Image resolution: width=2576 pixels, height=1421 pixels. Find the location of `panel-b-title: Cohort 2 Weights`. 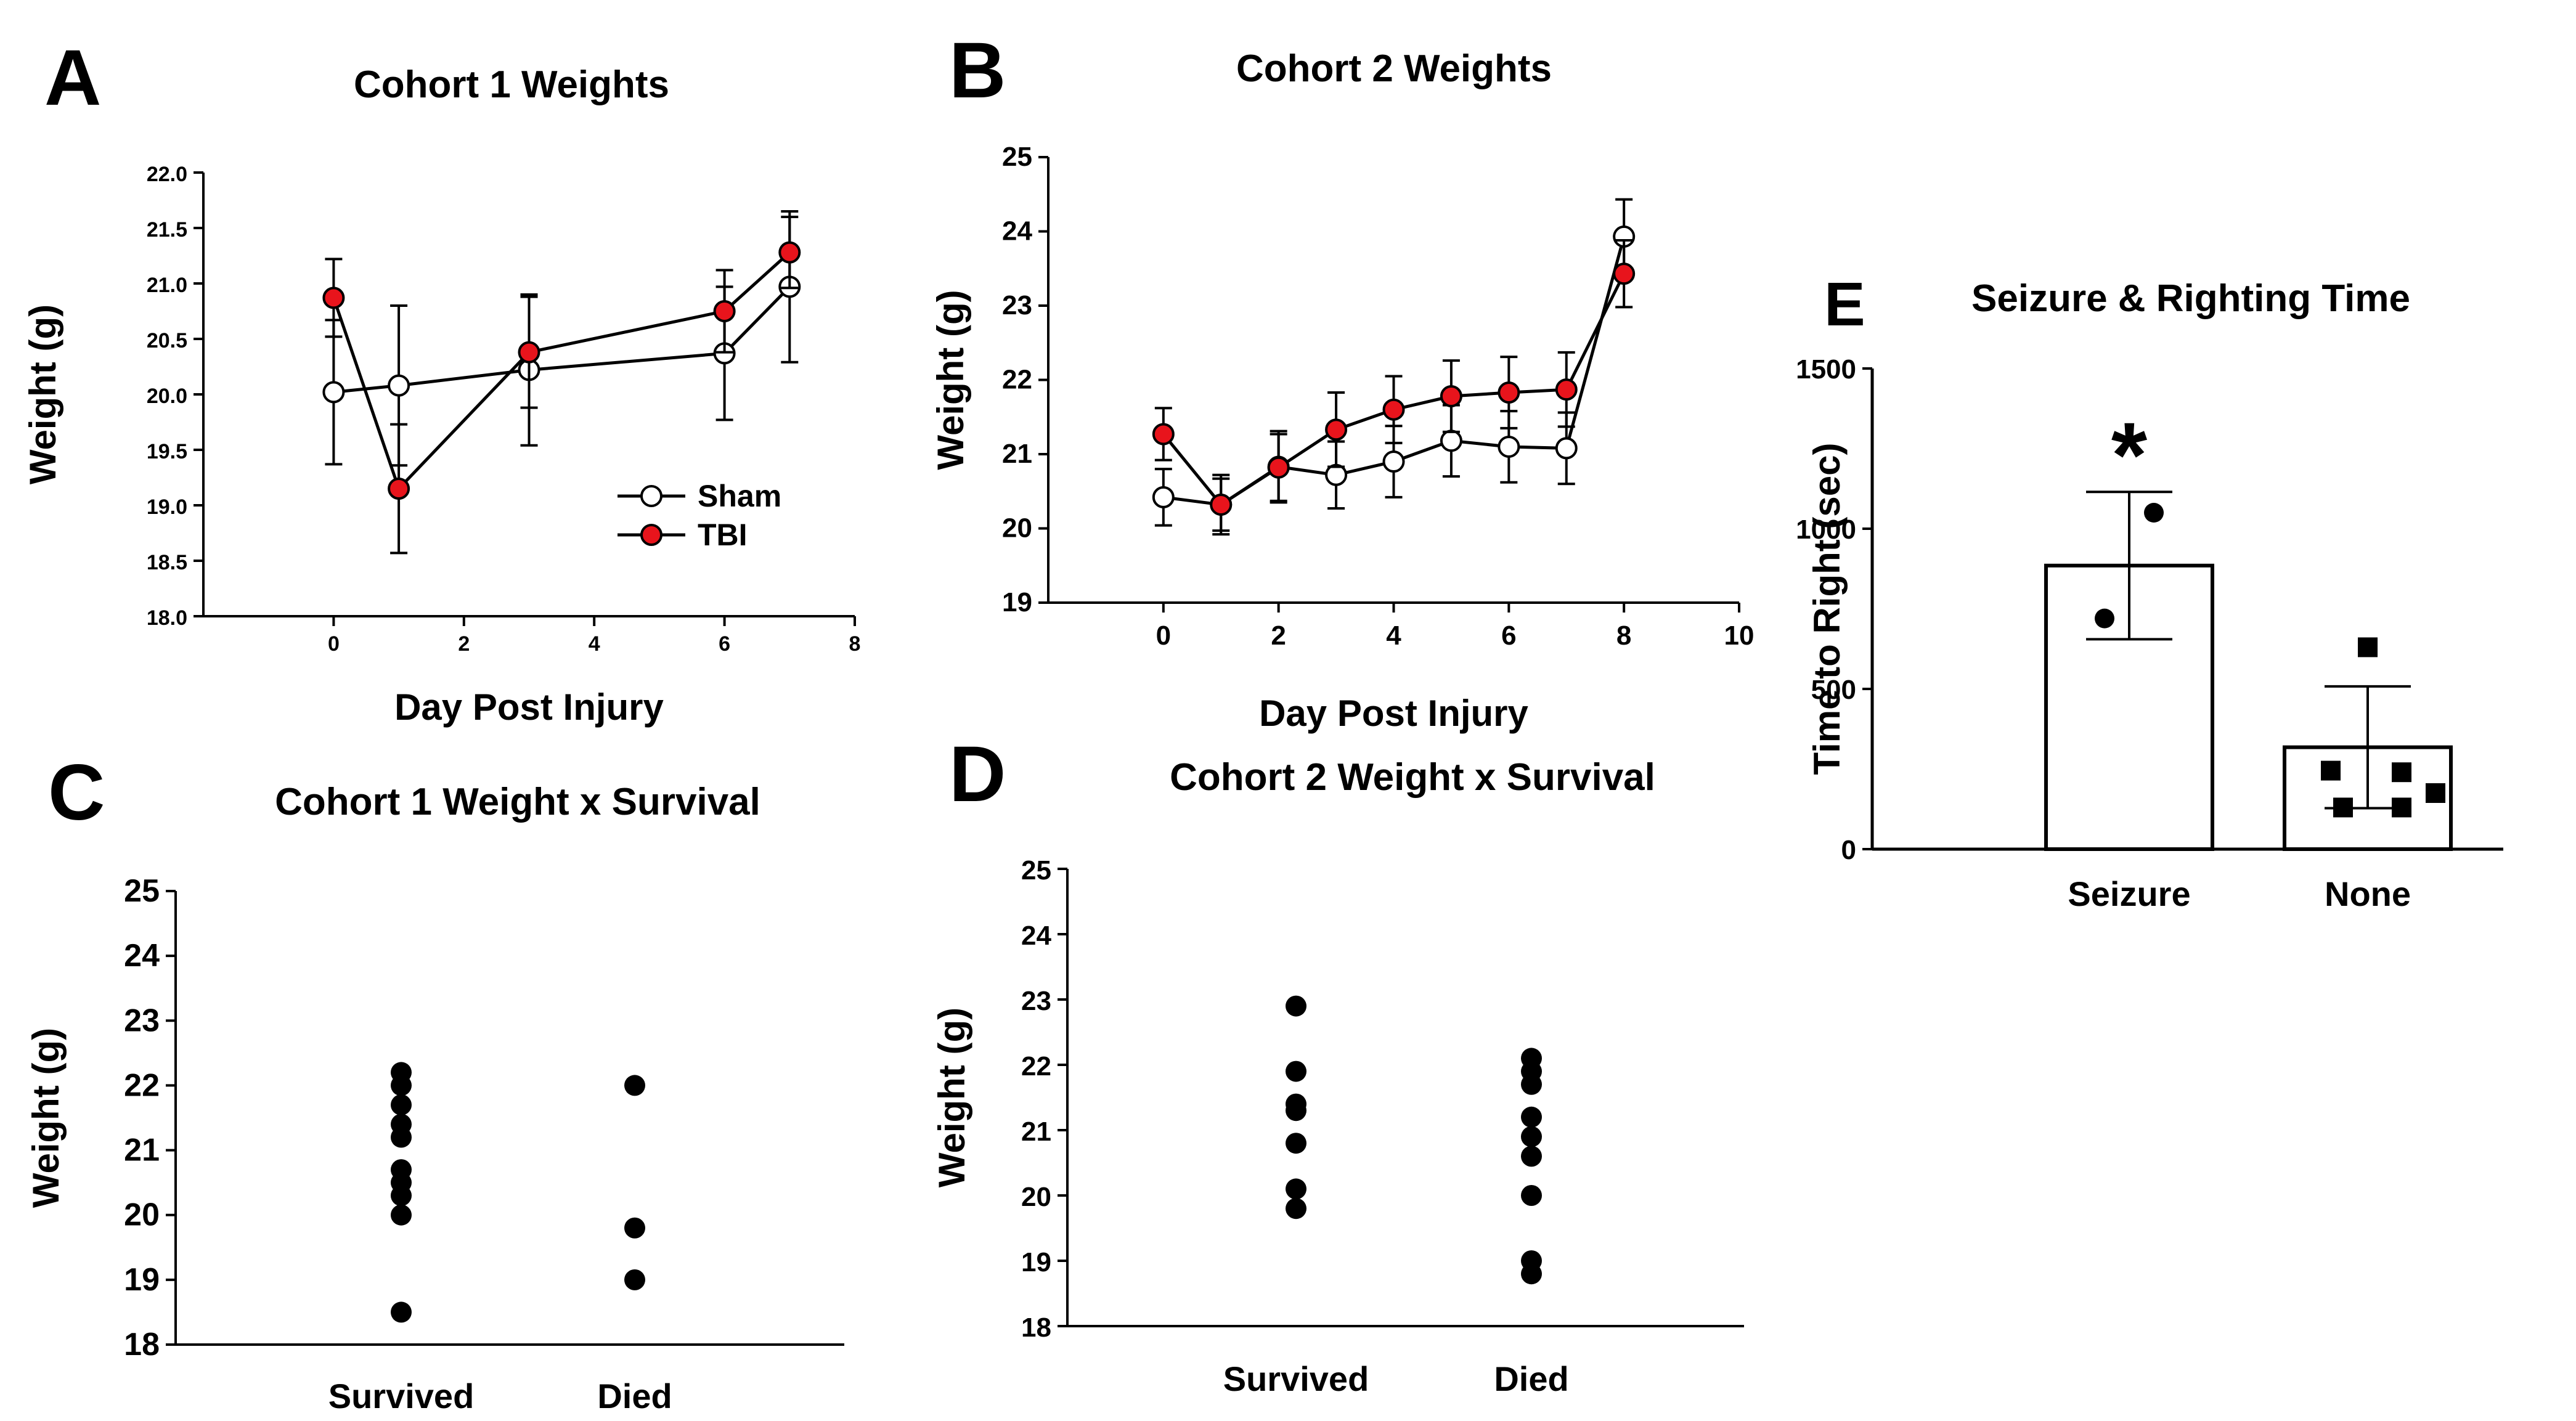

panel-b-title: Cohort 2 Weights is located at coordinates (1394, 68).